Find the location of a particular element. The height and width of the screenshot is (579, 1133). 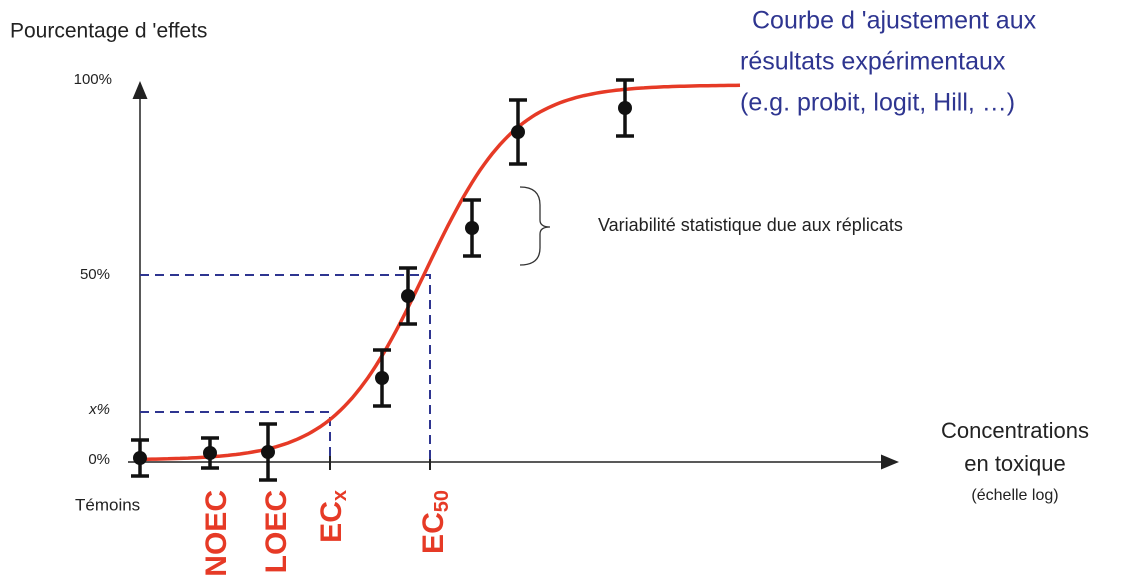

y-label: 100% is located at coordinates (93, 79).